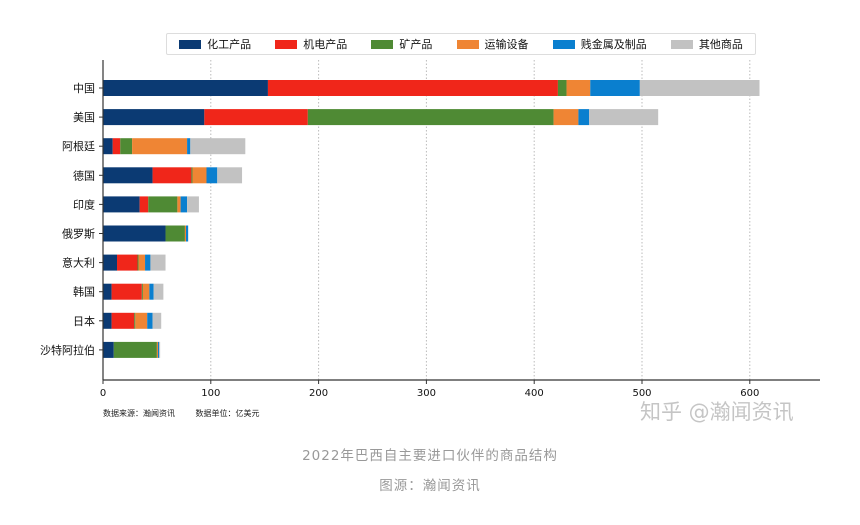  Describe the element at coordinates (78, 234) in the screenshot. I see `y-tick-label: 俄罗斯` at that location.